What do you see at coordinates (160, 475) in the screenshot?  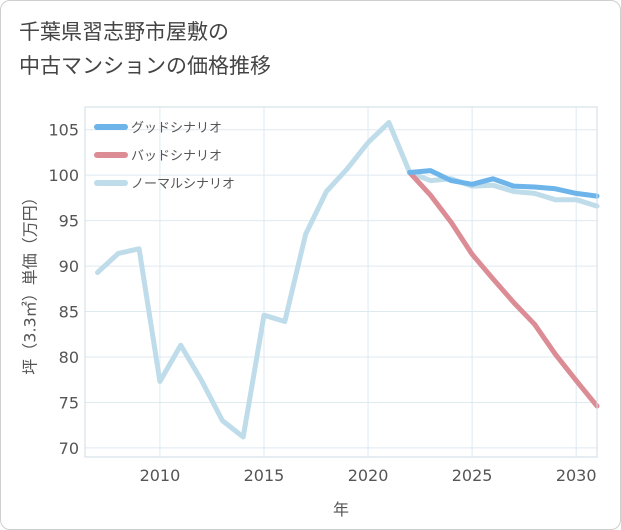 I see `x-tick-label: 2010` at bounding box center [160, 475].